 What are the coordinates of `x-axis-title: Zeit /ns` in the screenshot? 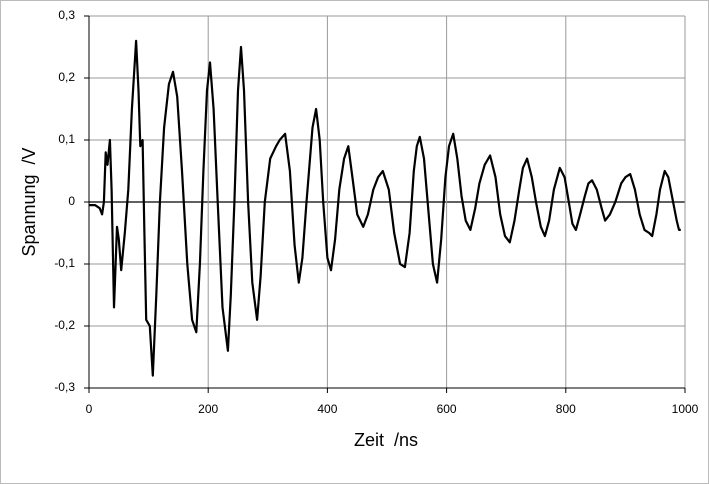 It's located at (386, 440).